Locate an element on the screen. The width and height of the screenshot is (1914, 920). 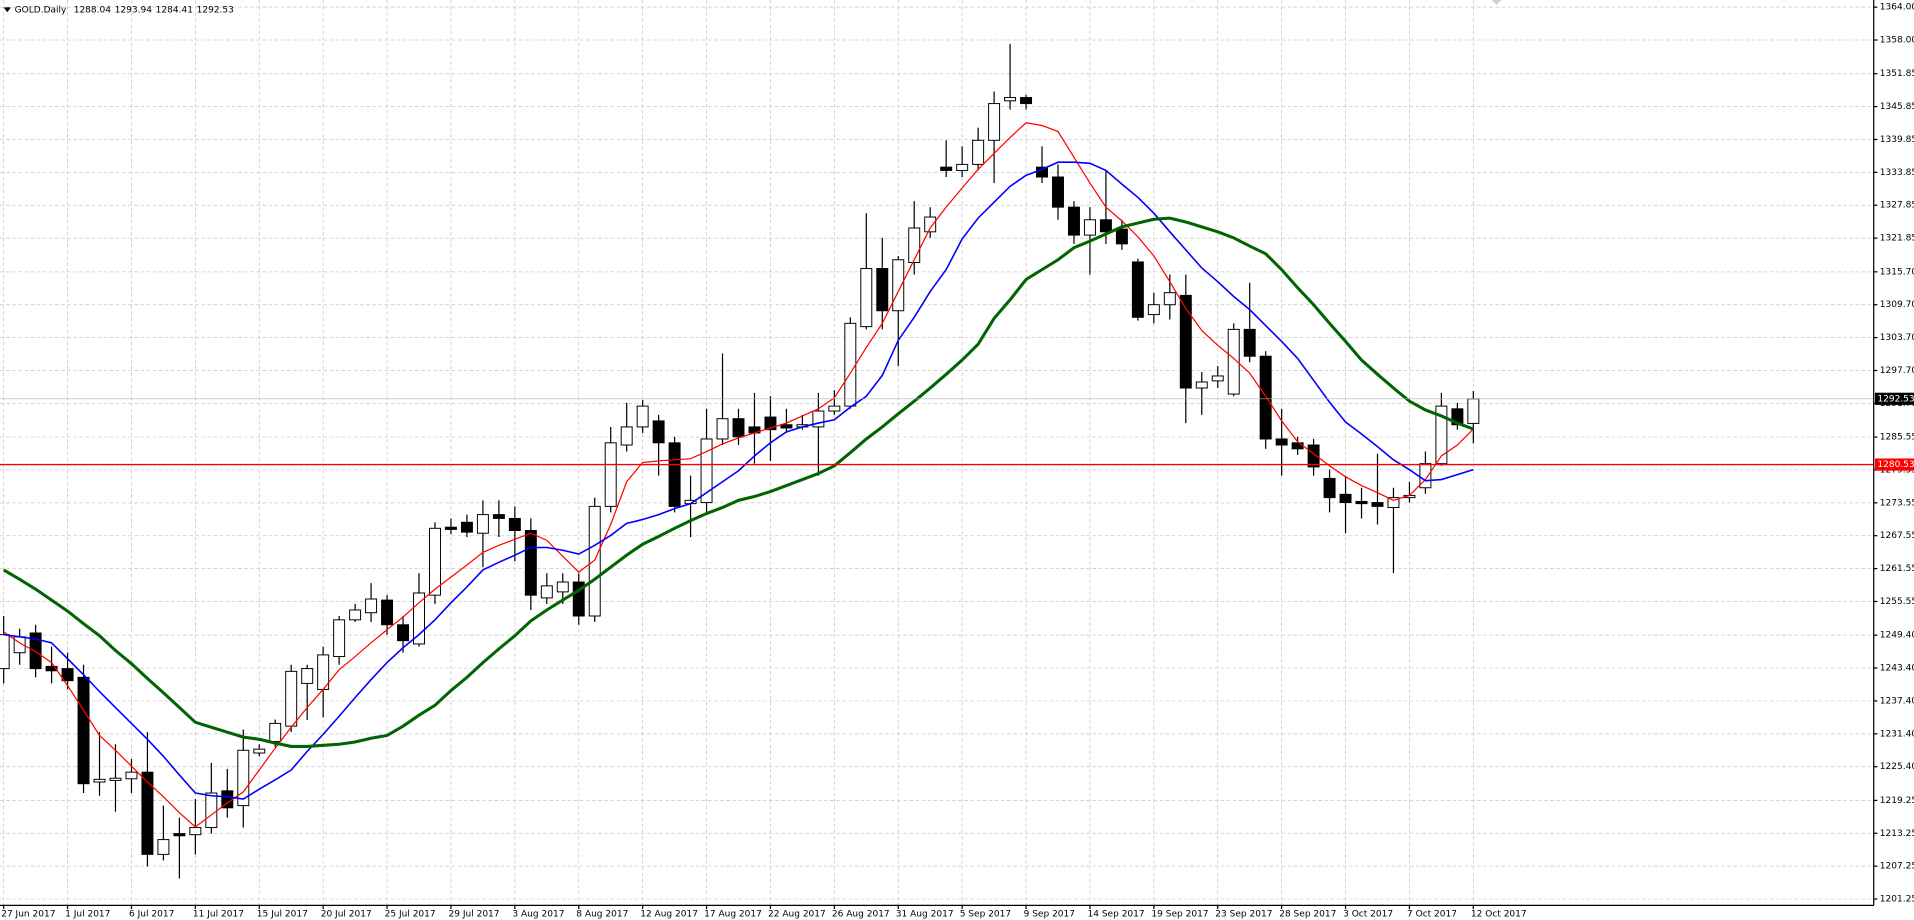
y-tick-label: 1309.70 is located at coordinates (1897, 305).